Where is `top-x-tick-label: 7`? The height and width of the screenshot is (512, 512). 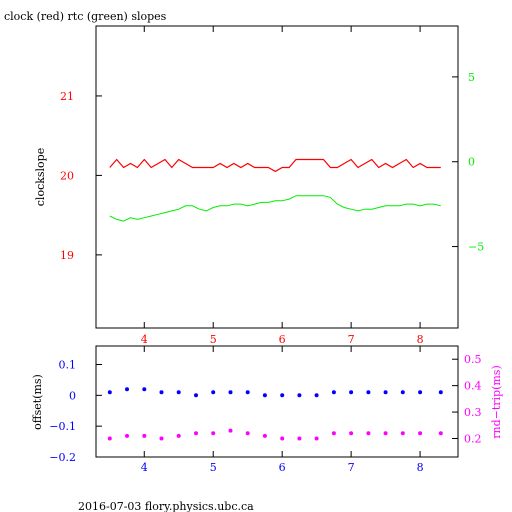
top-x-tick-label: 7 is located at coordinates (351, 339).